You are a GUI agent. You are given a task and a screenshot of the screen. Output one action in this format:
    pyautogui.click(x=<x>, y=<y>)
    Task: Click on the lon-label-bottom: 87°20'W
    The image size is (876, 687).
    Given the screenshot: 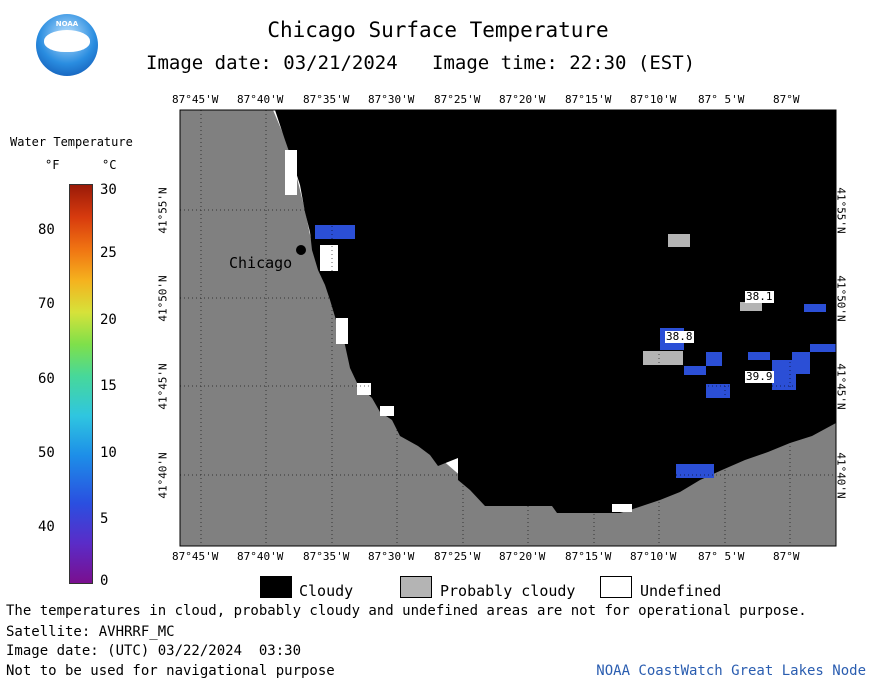 What is the action you would take?
    pyautogui.click(x=522, y=556)
    